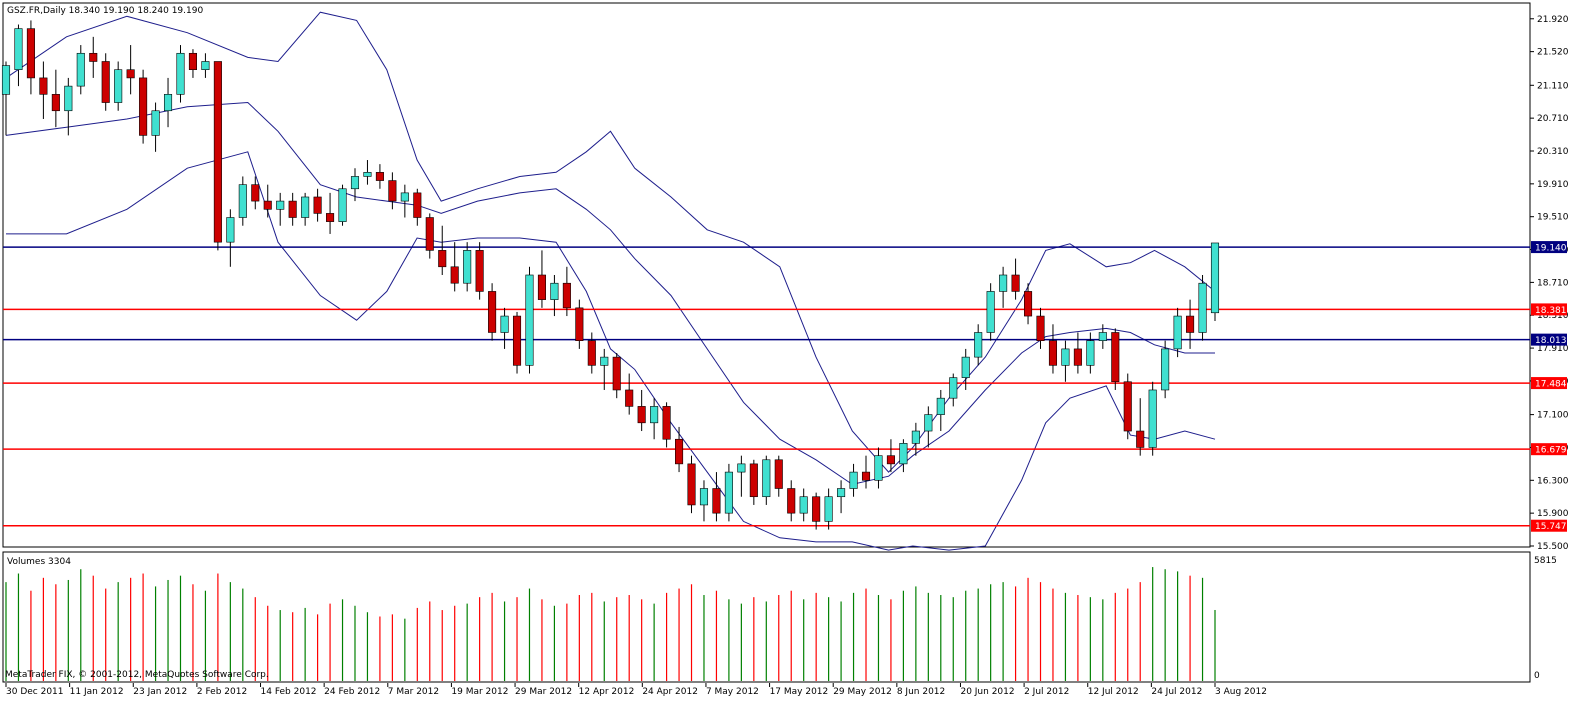  I want to click on price-tick-label: 21.110, so click(1553, 86).